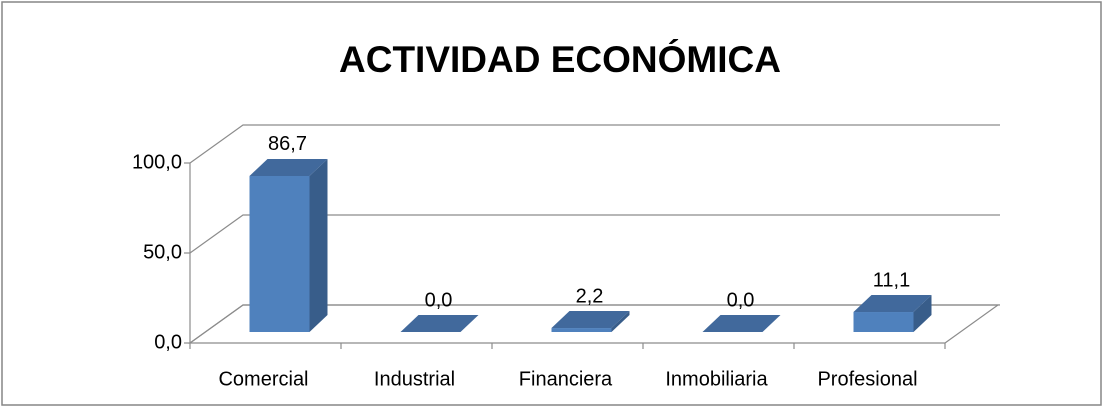  What do you see at coordinates (287, 144) in the screenshot?
I see `value-label: 86,7` at bounding box center [287, 144].